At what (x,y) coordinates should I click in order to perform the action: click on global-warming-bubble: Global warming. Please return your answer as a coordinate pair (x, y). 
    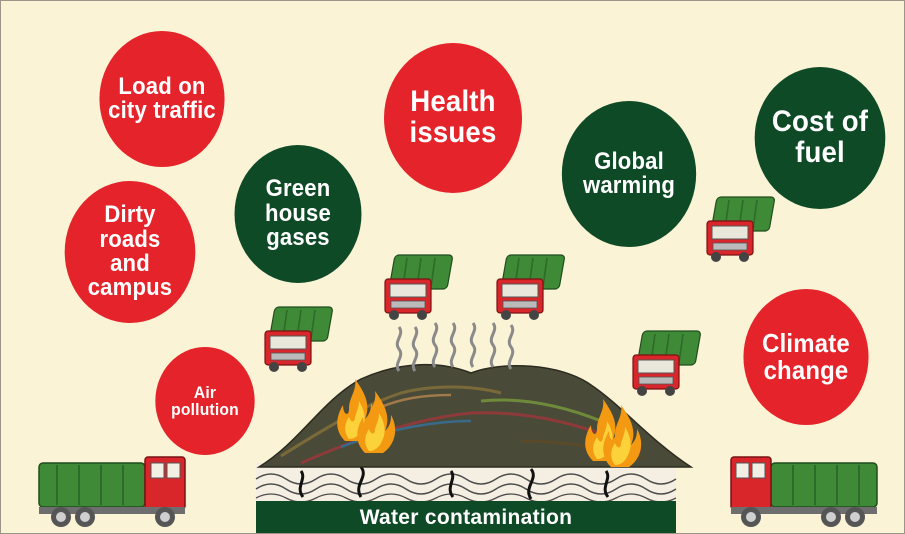
    Looking at the image, I should click on (629, 174).